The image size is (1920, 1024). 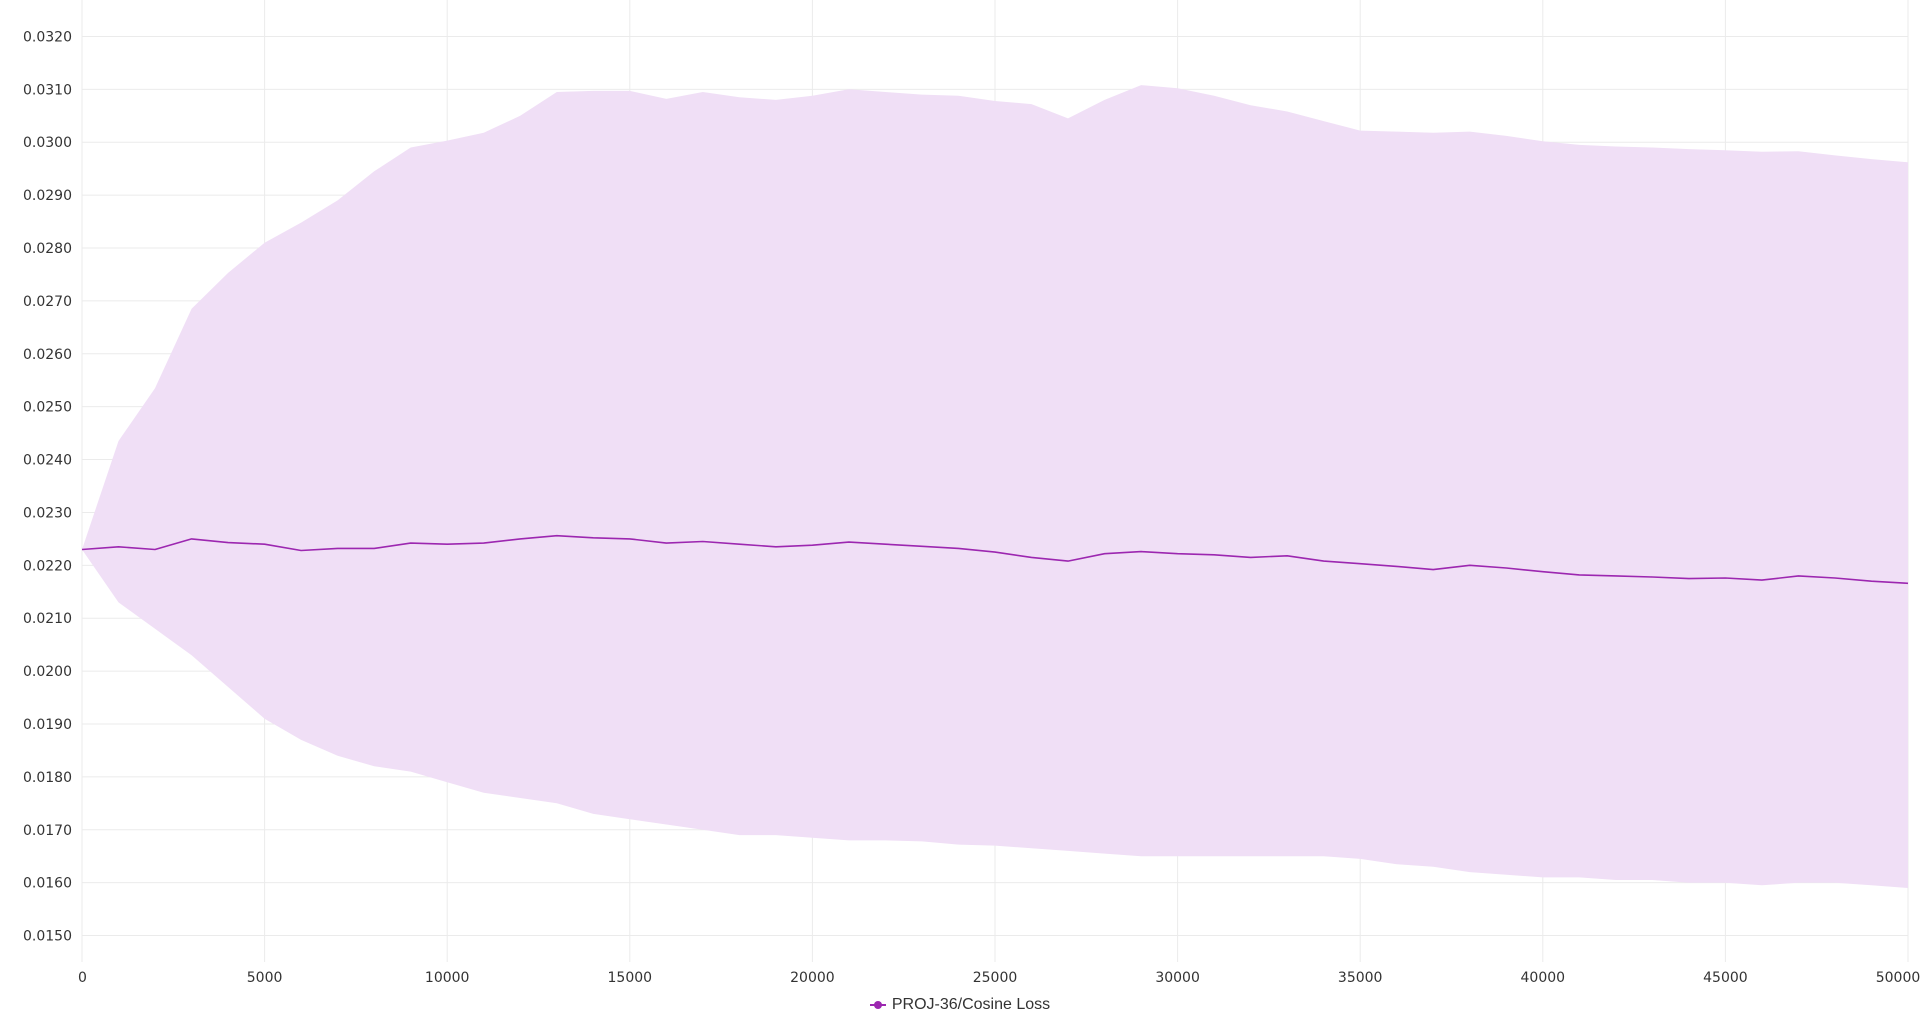 I want to click on x-tick-label: 20000, so click(x=812, y=978).